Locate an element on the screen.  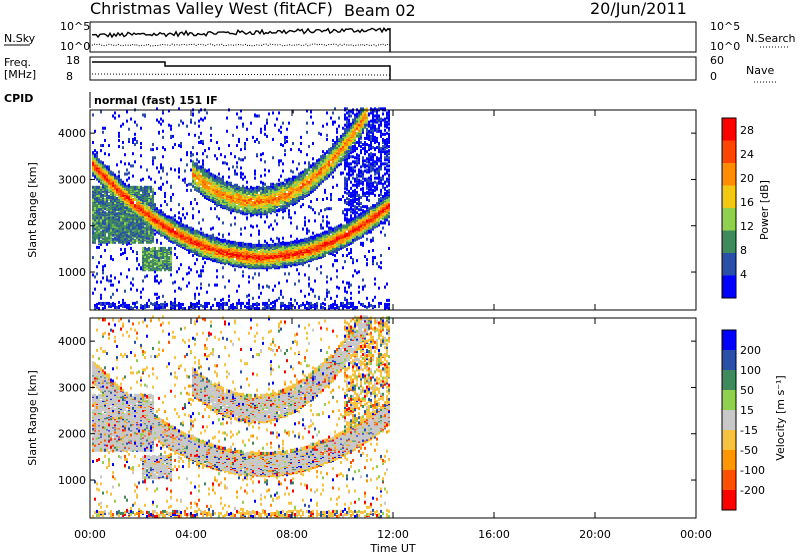
freq-trace is located at coordinates (241, 70).